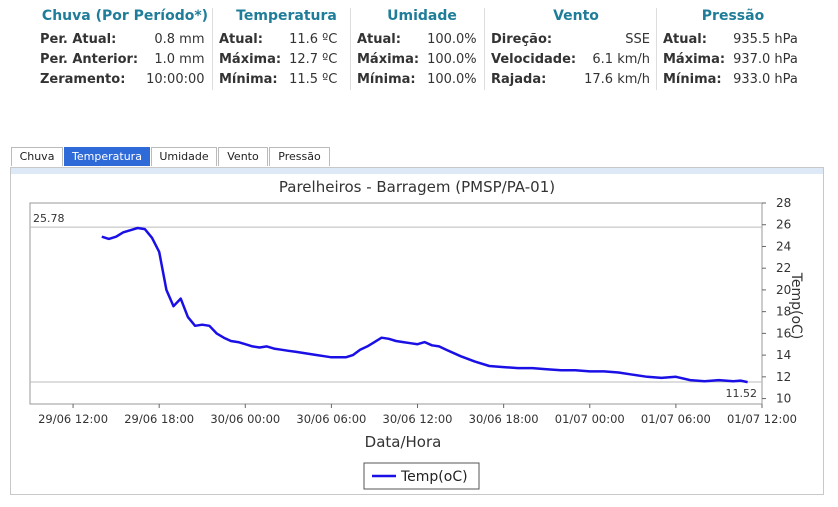  What do you see at coordinates (676, 419) in the screenshot?
I see `x-tick-label: 01/07 06:00` at bounding box center [676, 419].